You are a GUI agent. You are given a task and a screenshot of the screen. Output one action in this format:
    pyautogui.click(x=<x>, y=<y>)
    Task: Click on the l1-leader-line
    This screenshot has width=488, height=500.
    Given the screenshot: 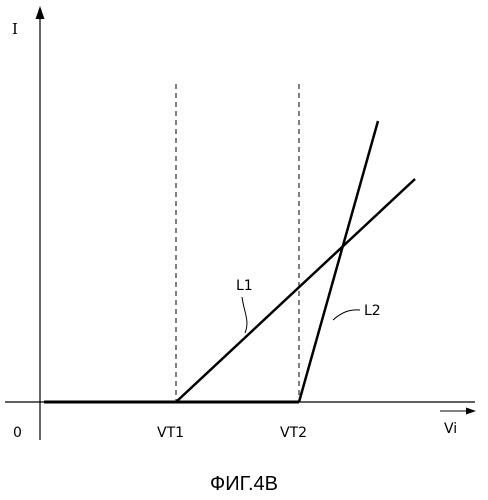 What is the action you would take?
    pyautogui.click(x=244, y=315)
    